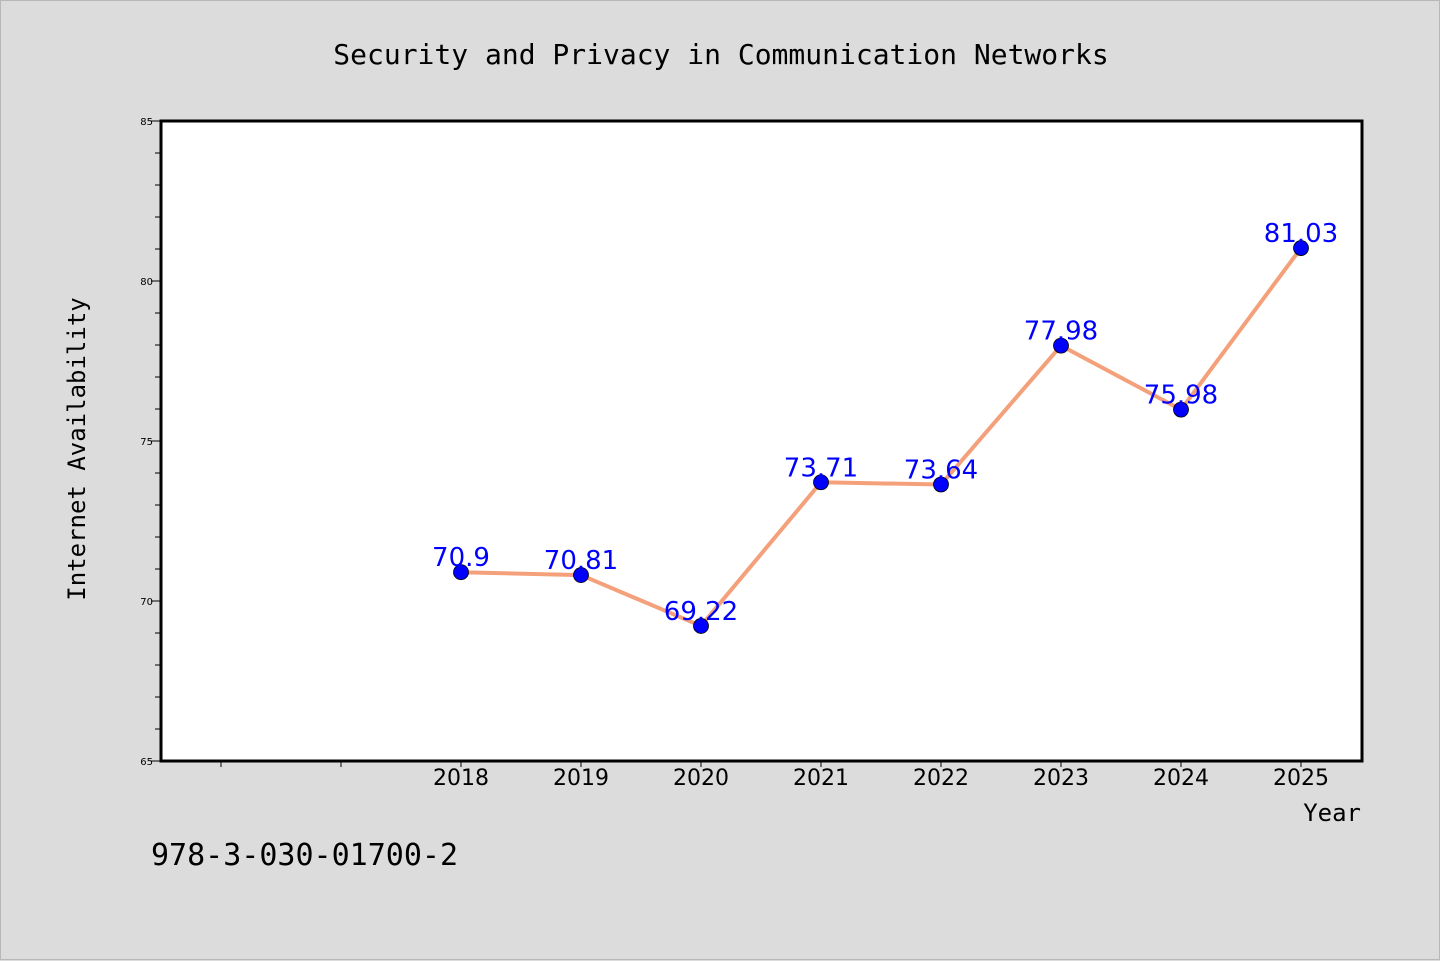  What do you see at coordinates (701, 612) in the screenshot?
I see `data-label: 69.22` at bounding box center [701, 612].